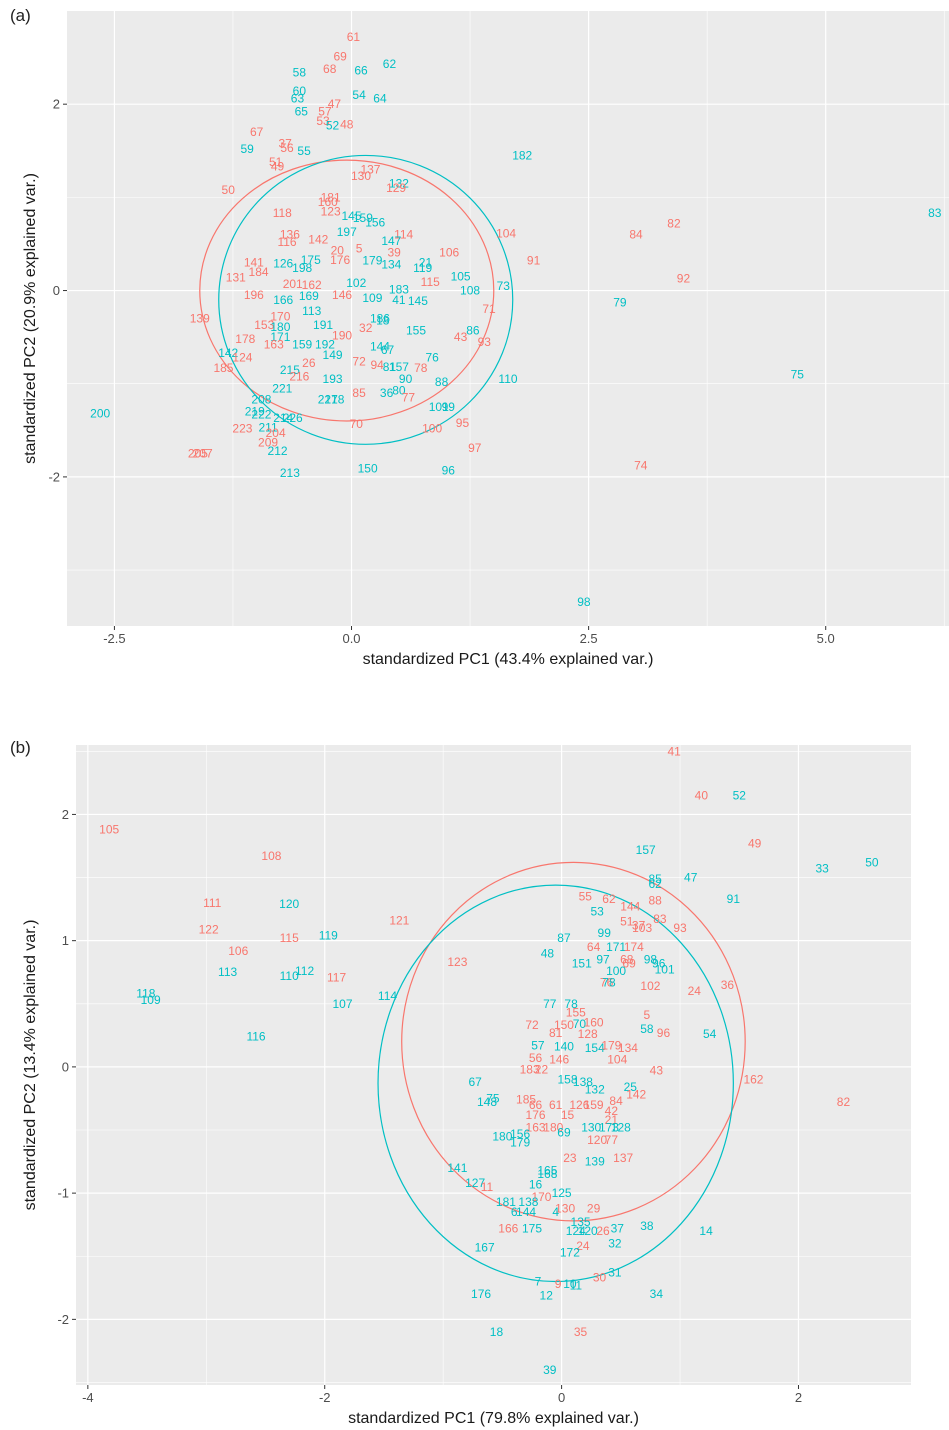  What do you see at coordinates (597, 1140) in the screenshot?
I see `point-label: 120` at bounding box center [597, 1140].